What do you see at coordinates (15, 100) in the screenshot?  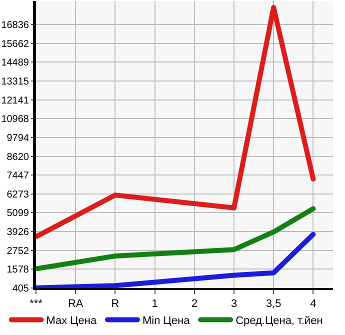 I see `y-tick-label: 12141` at bounding box center [15, 100].